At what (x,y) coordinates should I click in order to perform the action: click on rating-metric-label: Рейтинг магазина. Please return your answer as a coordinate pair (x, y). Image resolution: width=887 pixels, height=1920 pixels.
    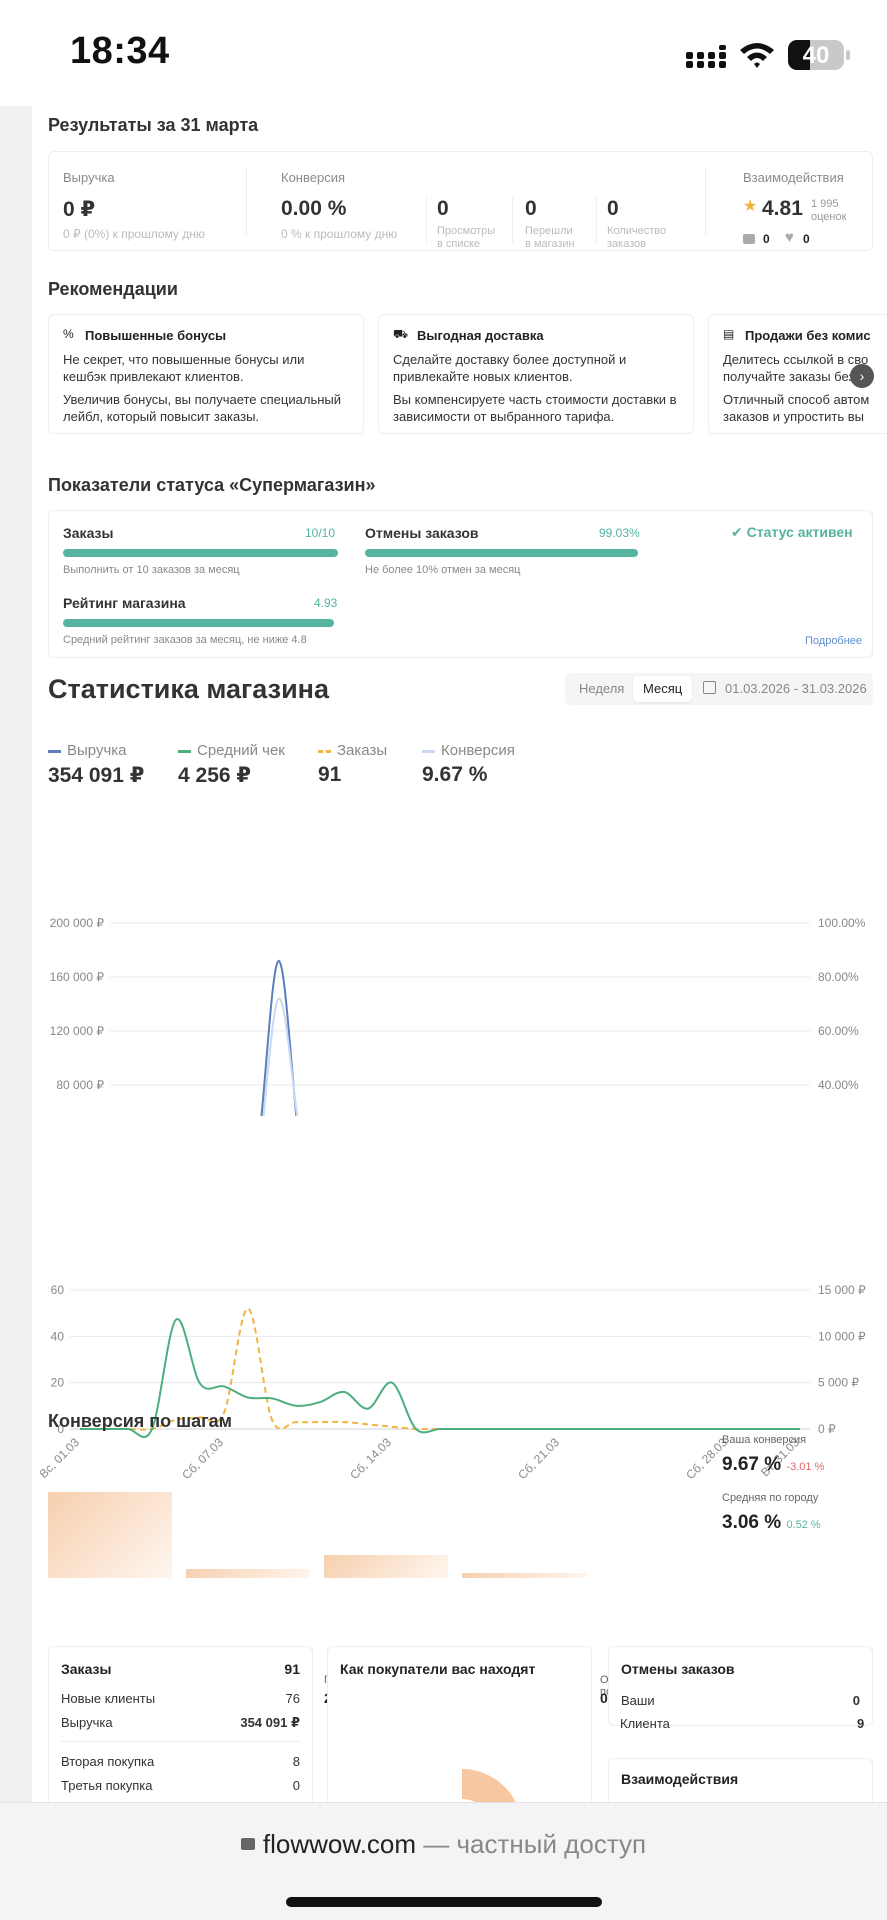
    Looking at the image, I should click on (124, 603).